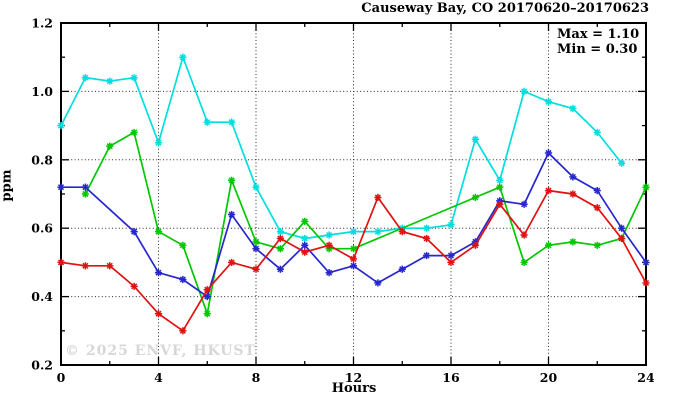 The image size is (674, 409). What do you see at coordinates (549, 377) in the screenshot?
I see `x-tick-label: 20` at bounding box center [549, 377].